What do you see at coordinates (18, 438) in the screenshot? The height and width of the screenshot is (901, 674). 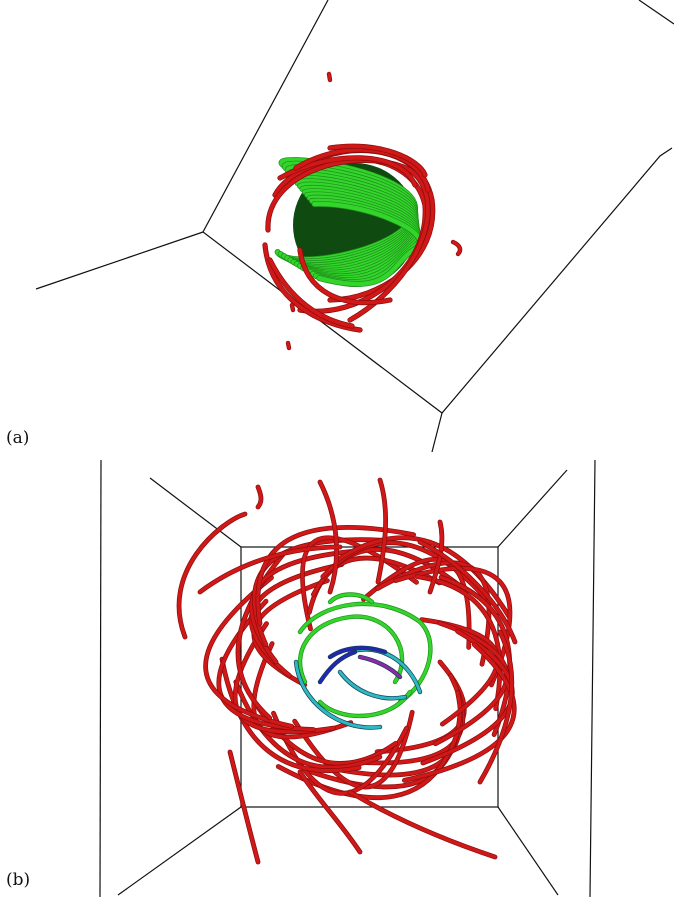 I see `panel-label-a: (a)` at bounding box center [18, 438].